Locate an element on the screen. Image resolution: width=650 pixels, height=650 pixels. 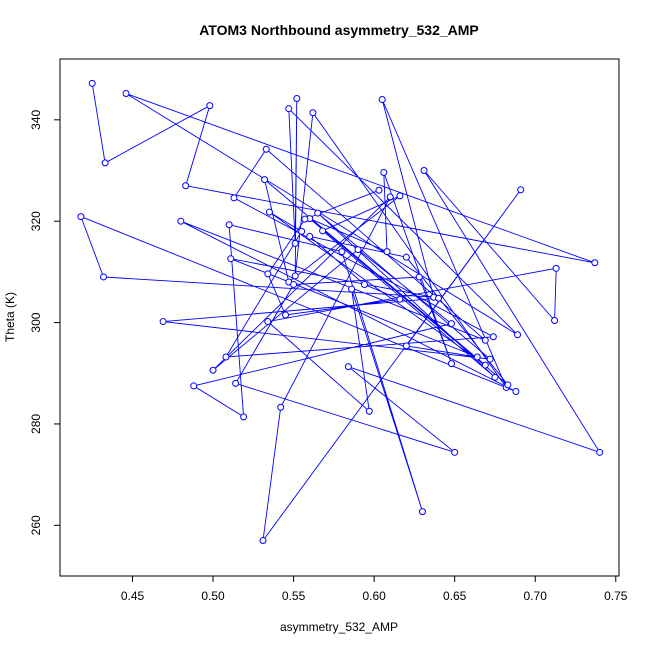
x-tick-label: 0.60 is located at coordinates (374, 596).